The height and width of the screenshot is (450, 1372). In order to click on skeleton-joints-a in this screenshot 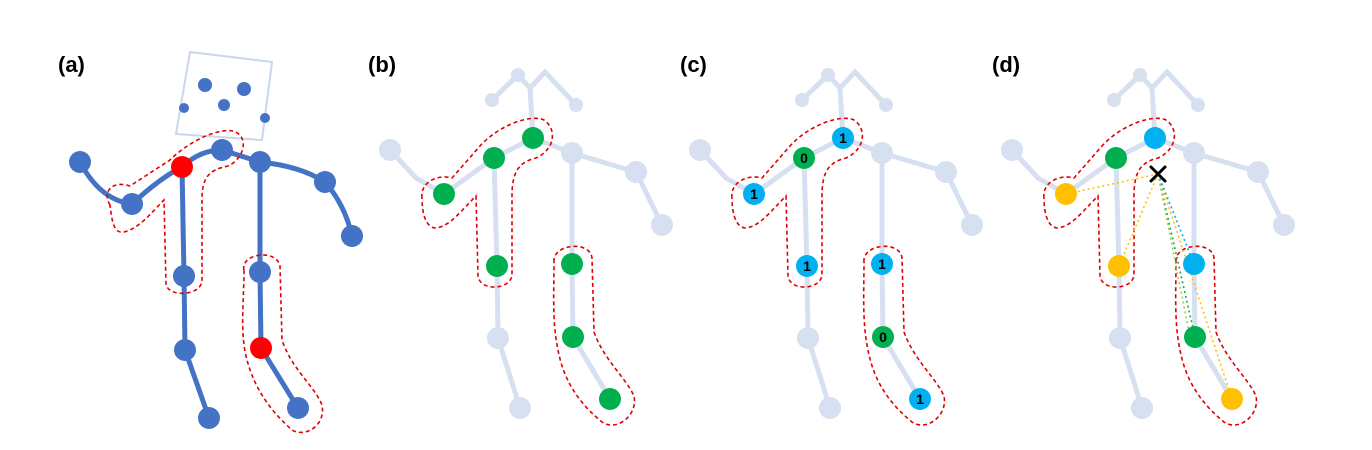, I will do `click(216, 284)`.